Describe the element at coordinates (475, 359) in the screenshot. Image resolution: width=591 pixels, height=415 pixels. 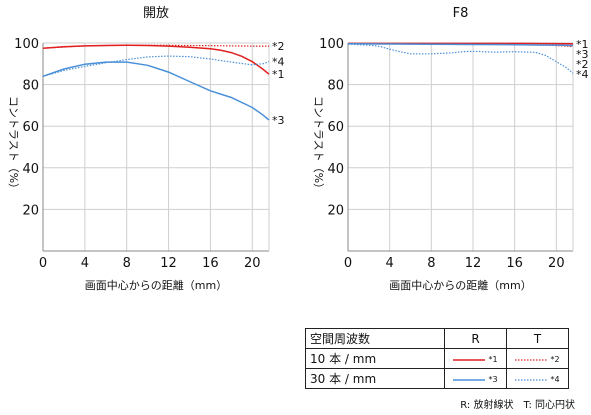
I see `legend-swatch-r-10: *1` at that location.